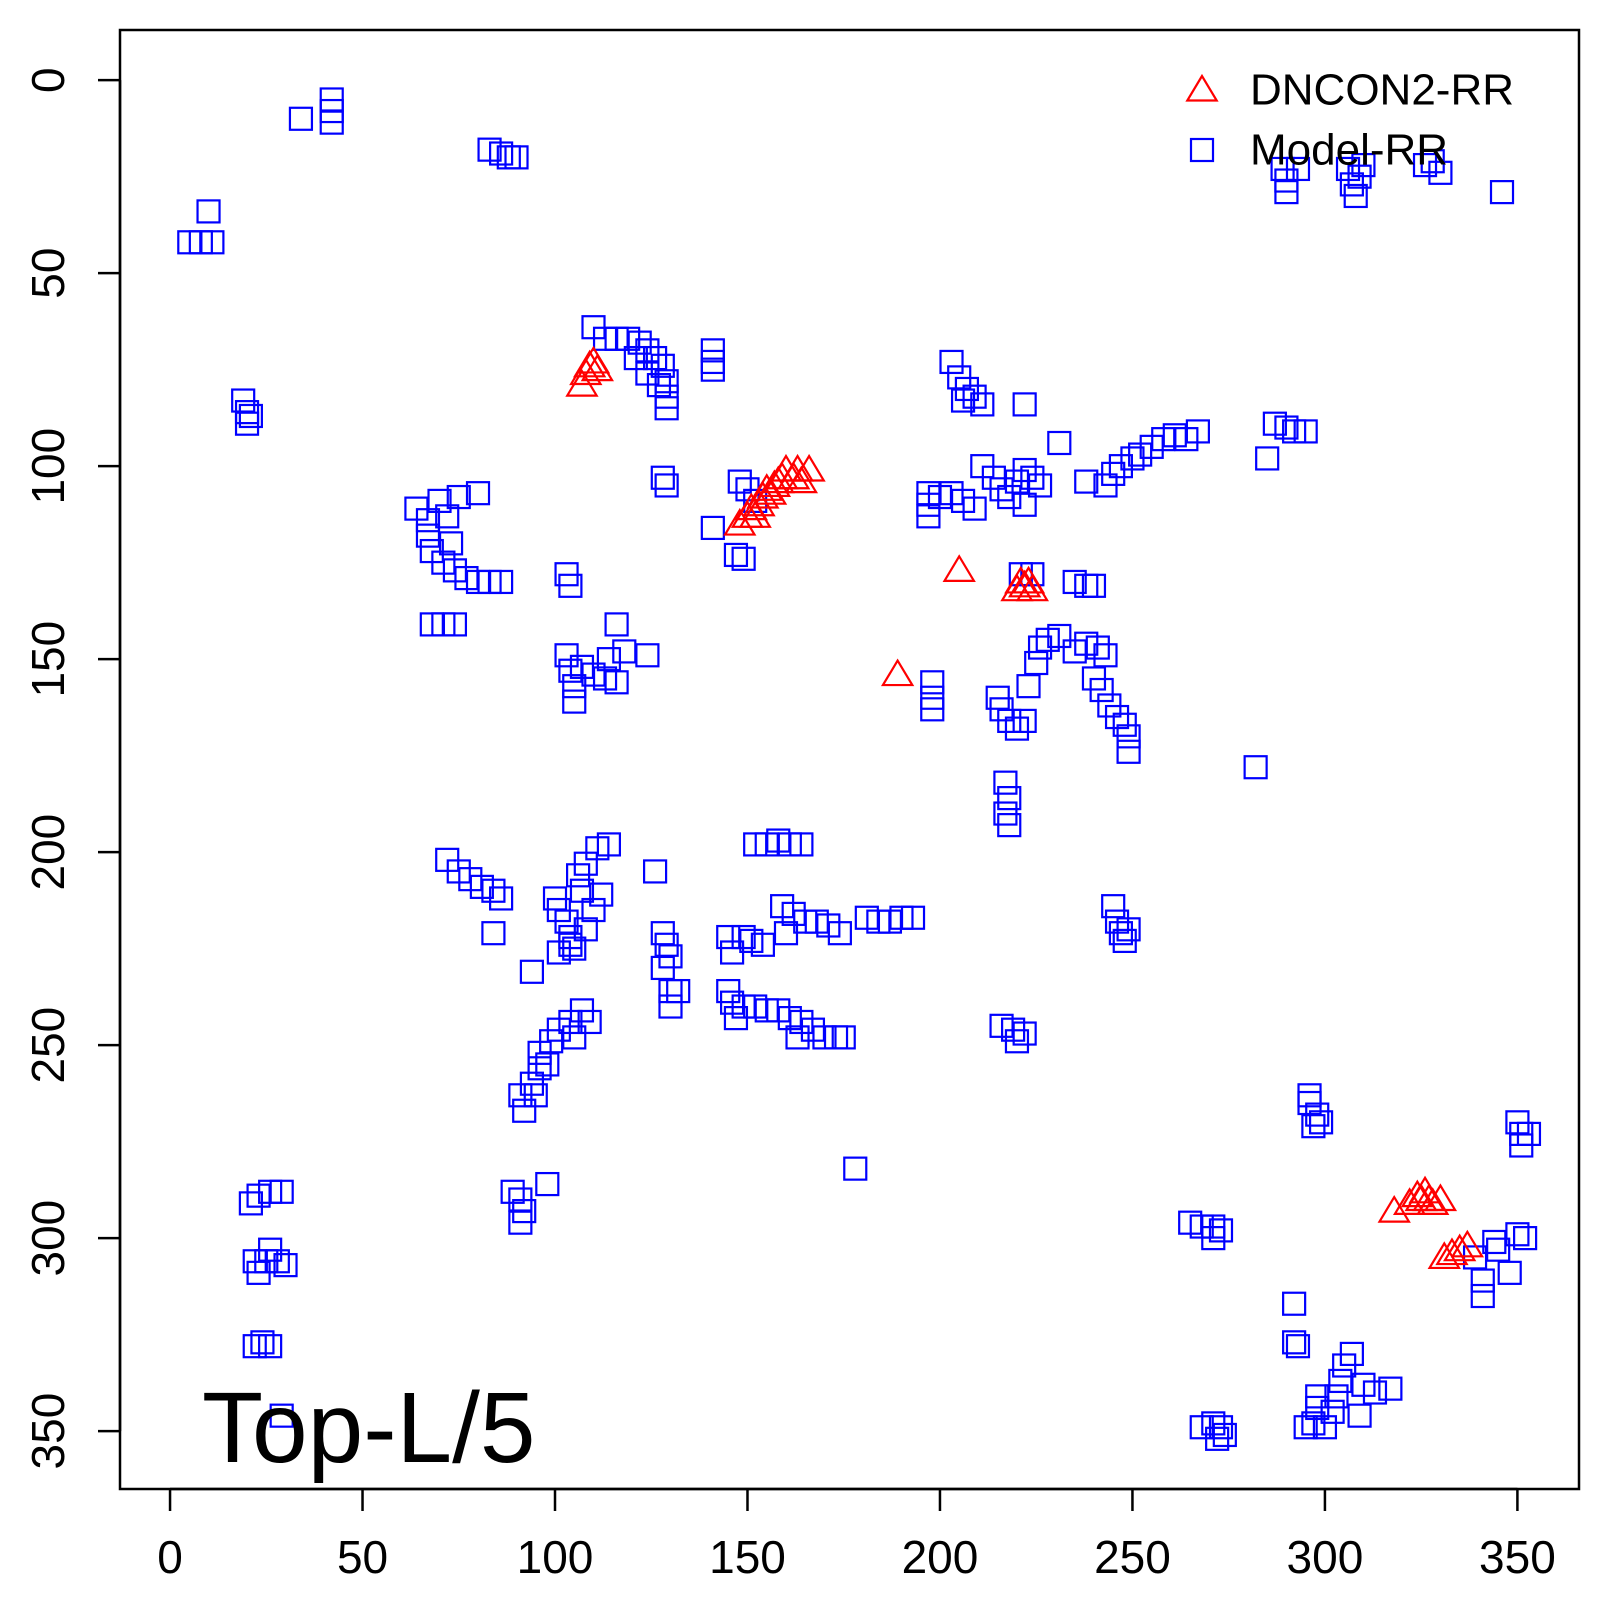 This screenshot has width=1600, height=1600. What do you see at coordinates (48, 852) in the screenshot?
I see `y-tick-label: 200` at bounding box center [48, 852].